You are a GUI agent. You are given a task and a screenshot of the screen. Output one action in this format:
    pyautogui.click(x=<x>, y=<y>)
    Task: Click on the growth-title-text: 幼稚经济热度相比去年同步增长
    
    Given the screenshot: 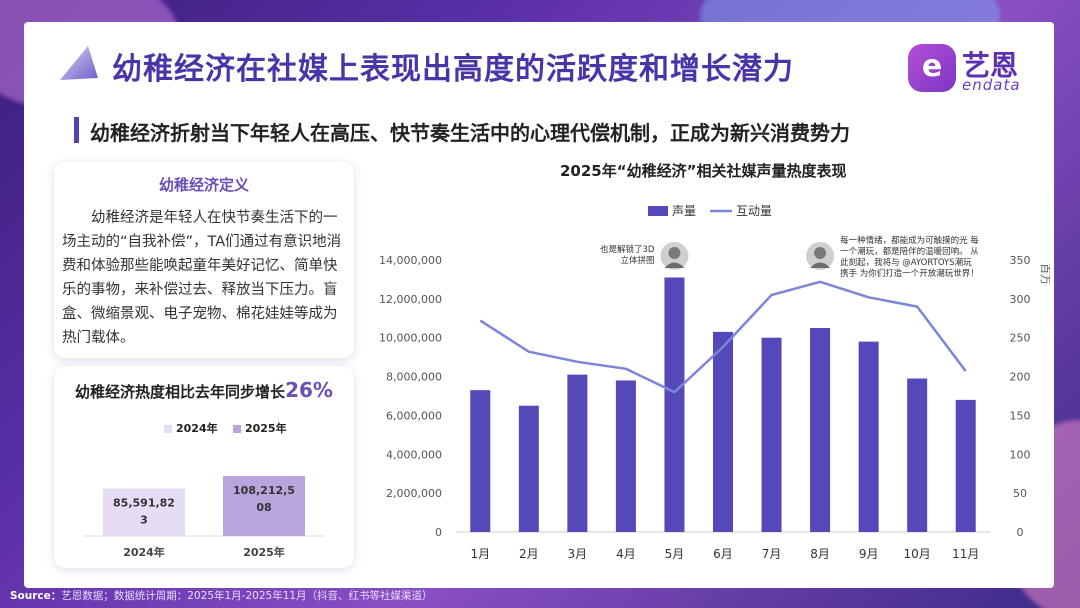 What is the action you would take?
    pyautogui.click(x=180, y=392)
    